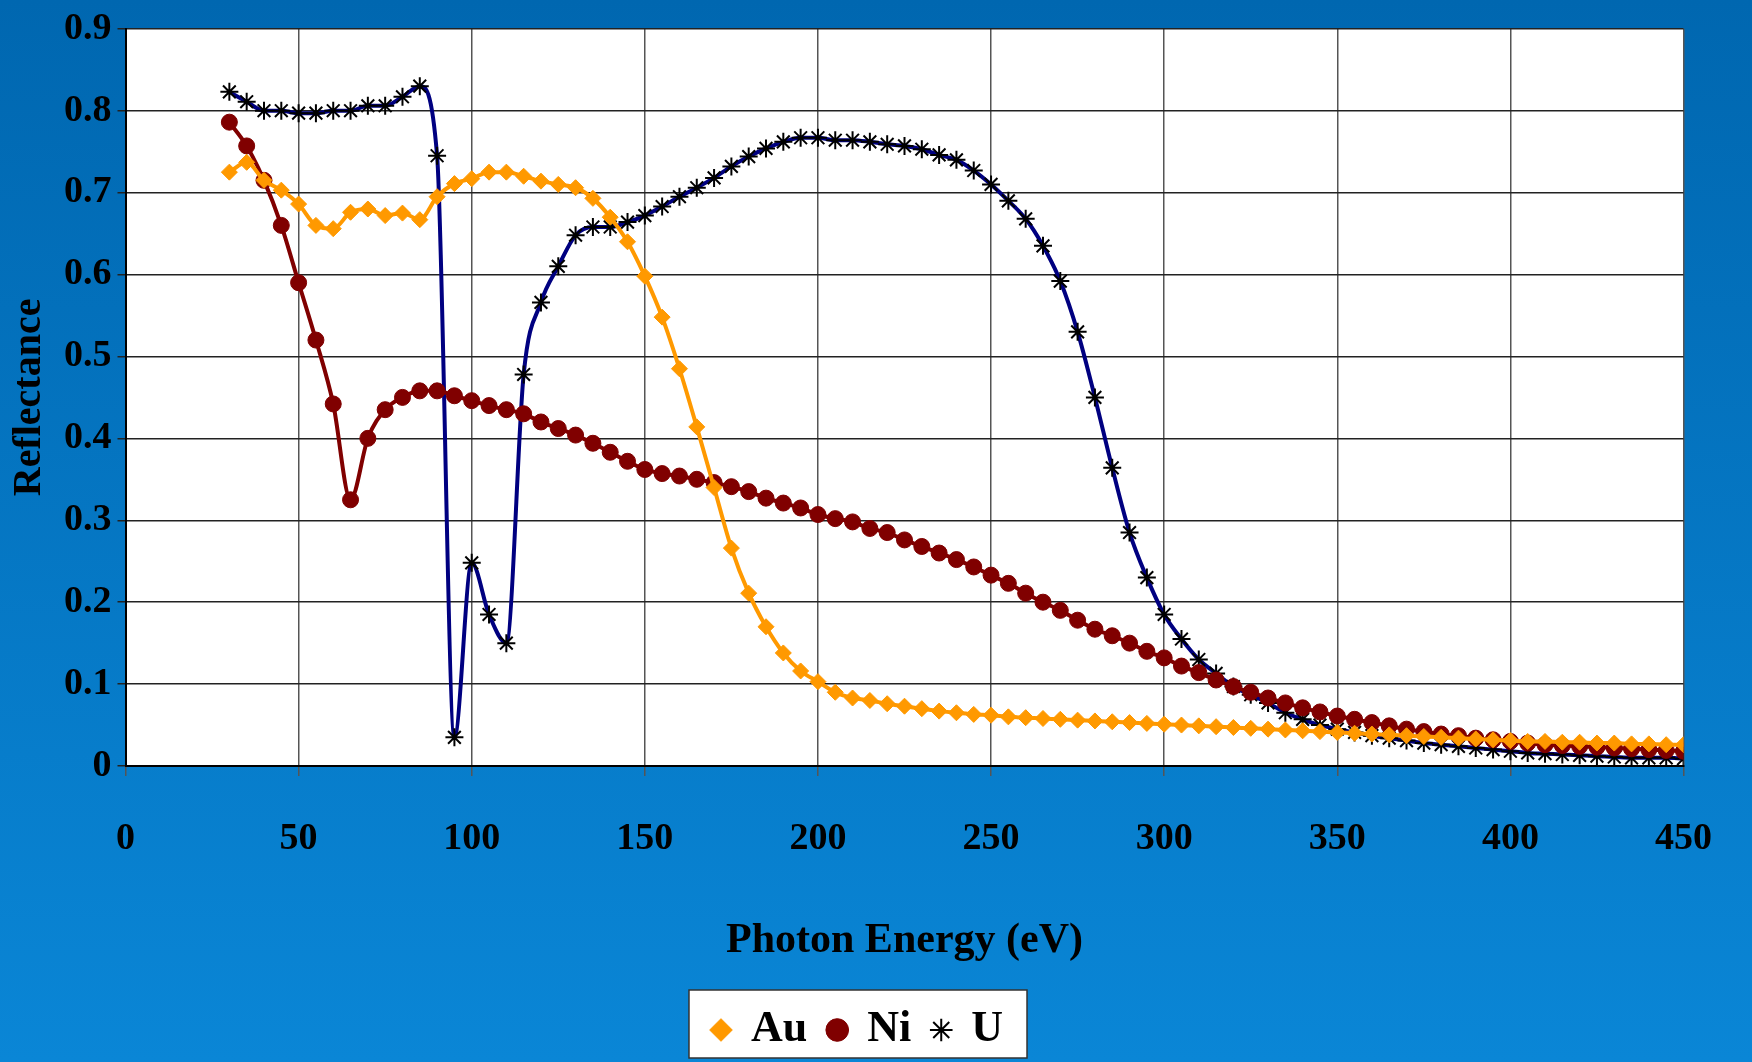 This screenshot has height=1062, width=1752. What do you see at coordinates (88, 25) in the screenshot?
I see `y-tick-label: 0.9` at bounding box center [88, 25].